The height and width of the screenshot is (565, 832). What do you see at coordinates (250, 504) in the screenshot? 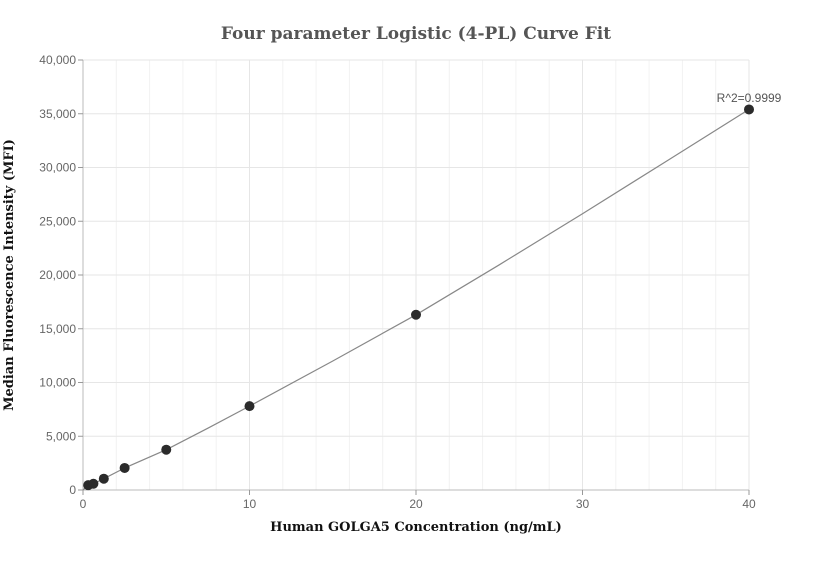
I see `x-tick-label: 10` at bounding box center [250, 504].